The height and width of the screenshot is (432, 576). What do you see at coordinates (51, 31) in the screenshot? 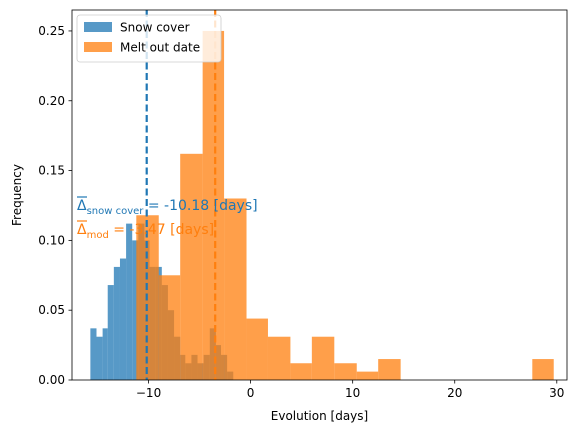
I see `y-tick-label: 0.25` at bounding box center [51, 31].